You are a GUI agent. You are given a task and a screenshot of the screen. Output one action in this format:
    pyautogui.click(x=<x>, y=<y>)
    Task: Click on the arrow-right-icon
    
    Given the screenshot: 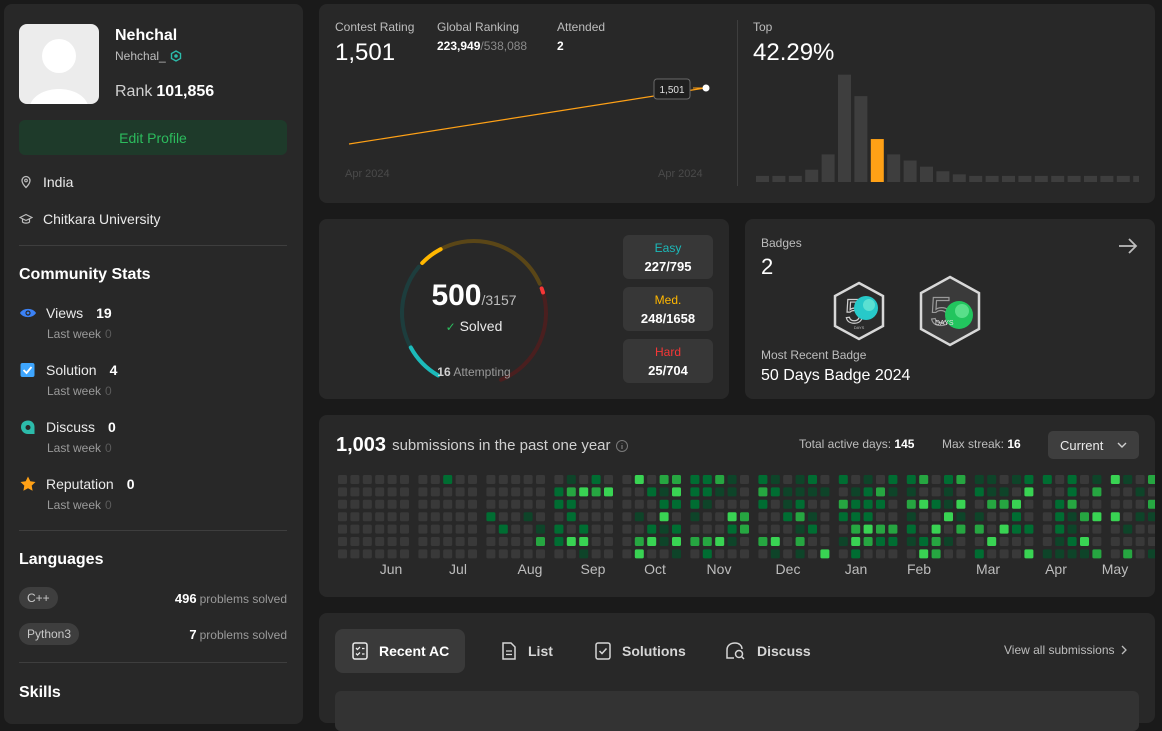 What is the action you would take?
    pyautogui.click(x=1128, y=246)
    